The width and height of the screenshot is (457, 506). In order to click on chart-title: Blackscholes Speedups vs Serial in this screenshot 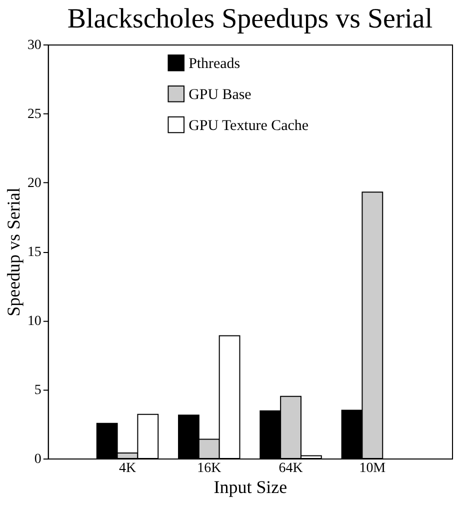, I will do `click(250, 18)`.